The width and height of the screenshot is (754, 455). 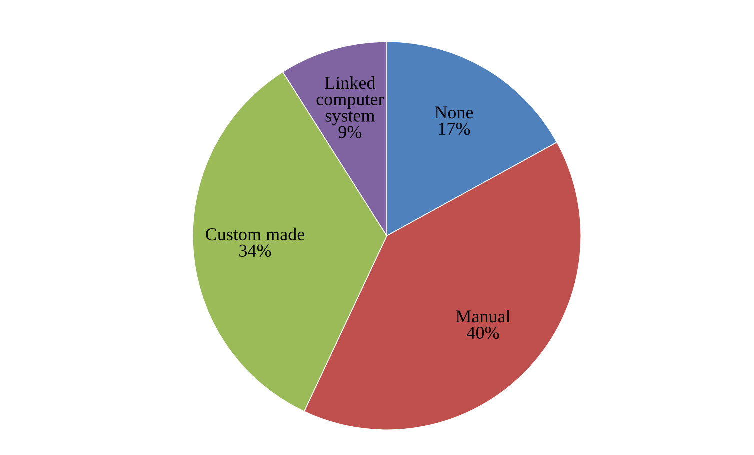 What do you see at coordinates (483, 316) in the screenshot?
I see `slice-label: Manual` at bounding box center [483, 316].